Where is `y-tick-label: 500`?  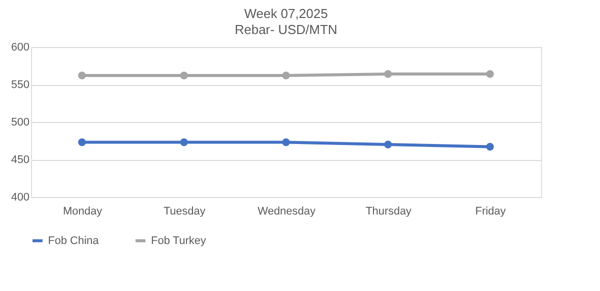
y-tick-label: 500 is located at coordinates (20, 122).